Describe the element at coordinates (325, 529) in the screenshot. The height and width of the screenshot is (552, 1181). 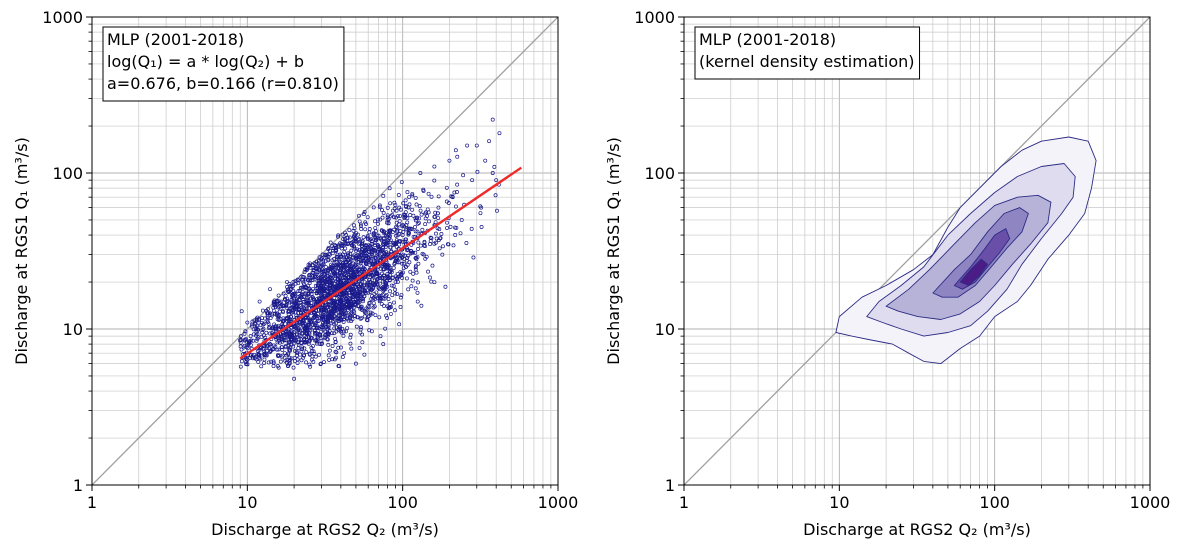
I see `x-axis-label: Discharge at RGS2 Q₂ (m³/s)` at that location.